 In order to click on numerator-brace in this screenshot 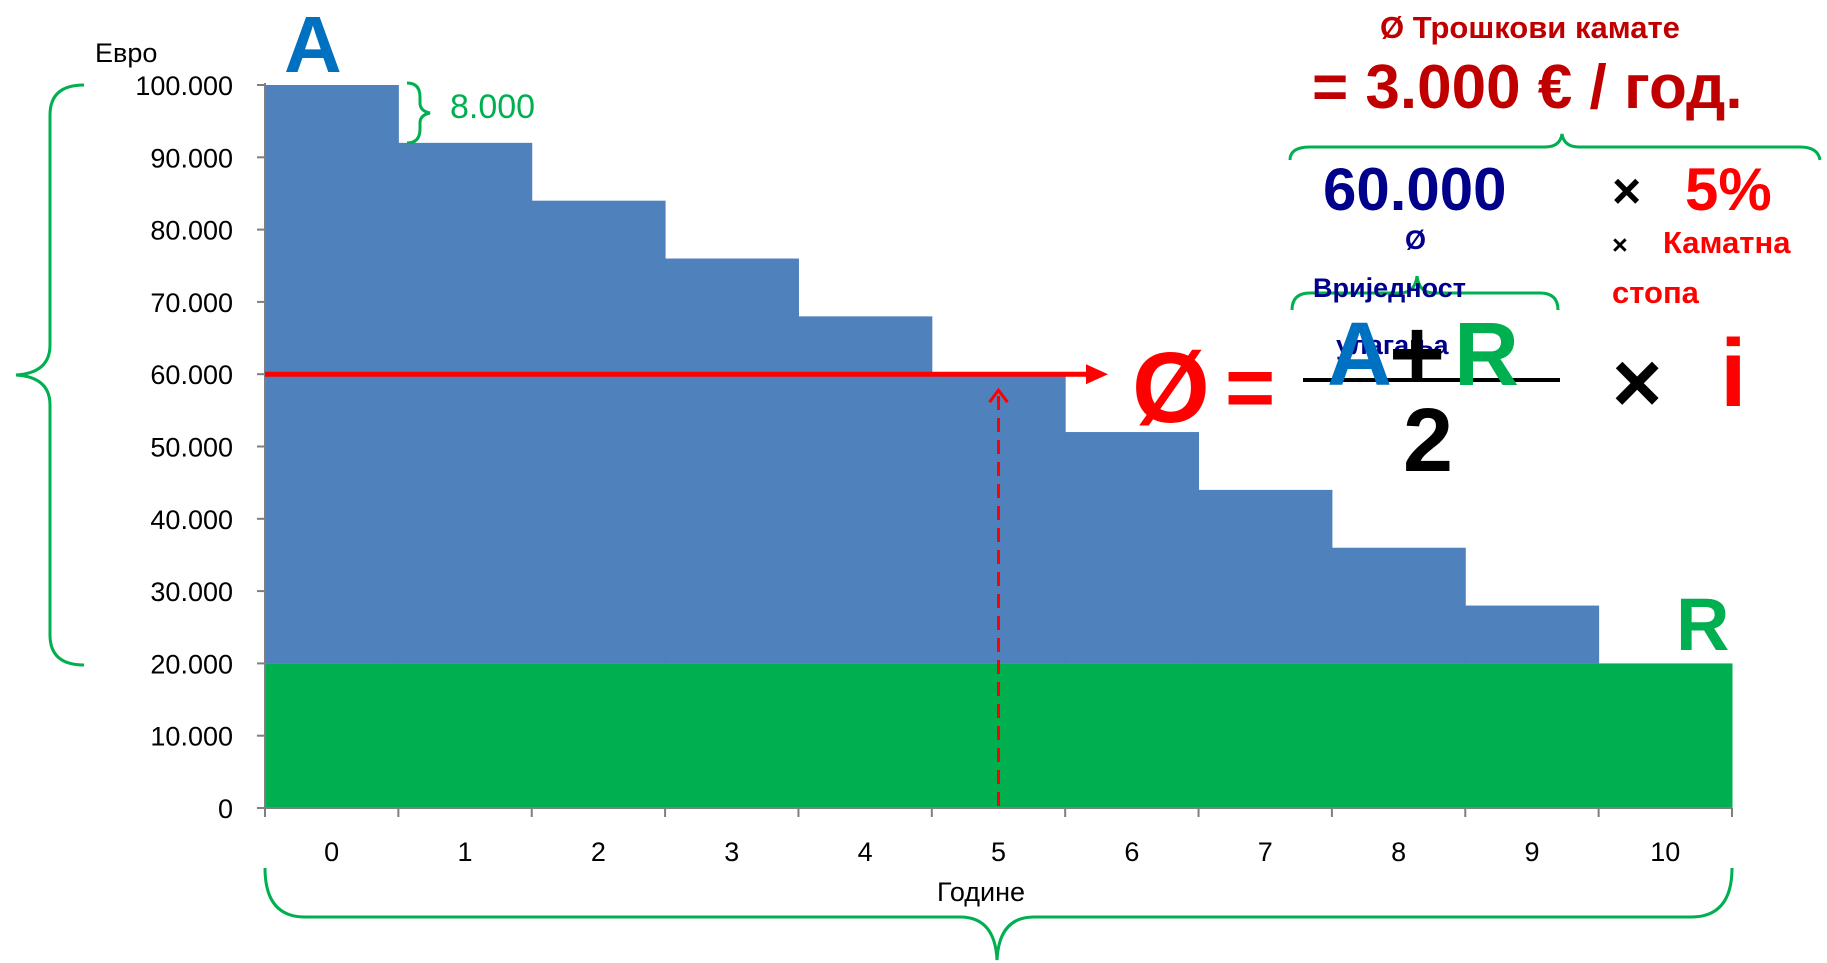, I will do `click(1425, 293)`.